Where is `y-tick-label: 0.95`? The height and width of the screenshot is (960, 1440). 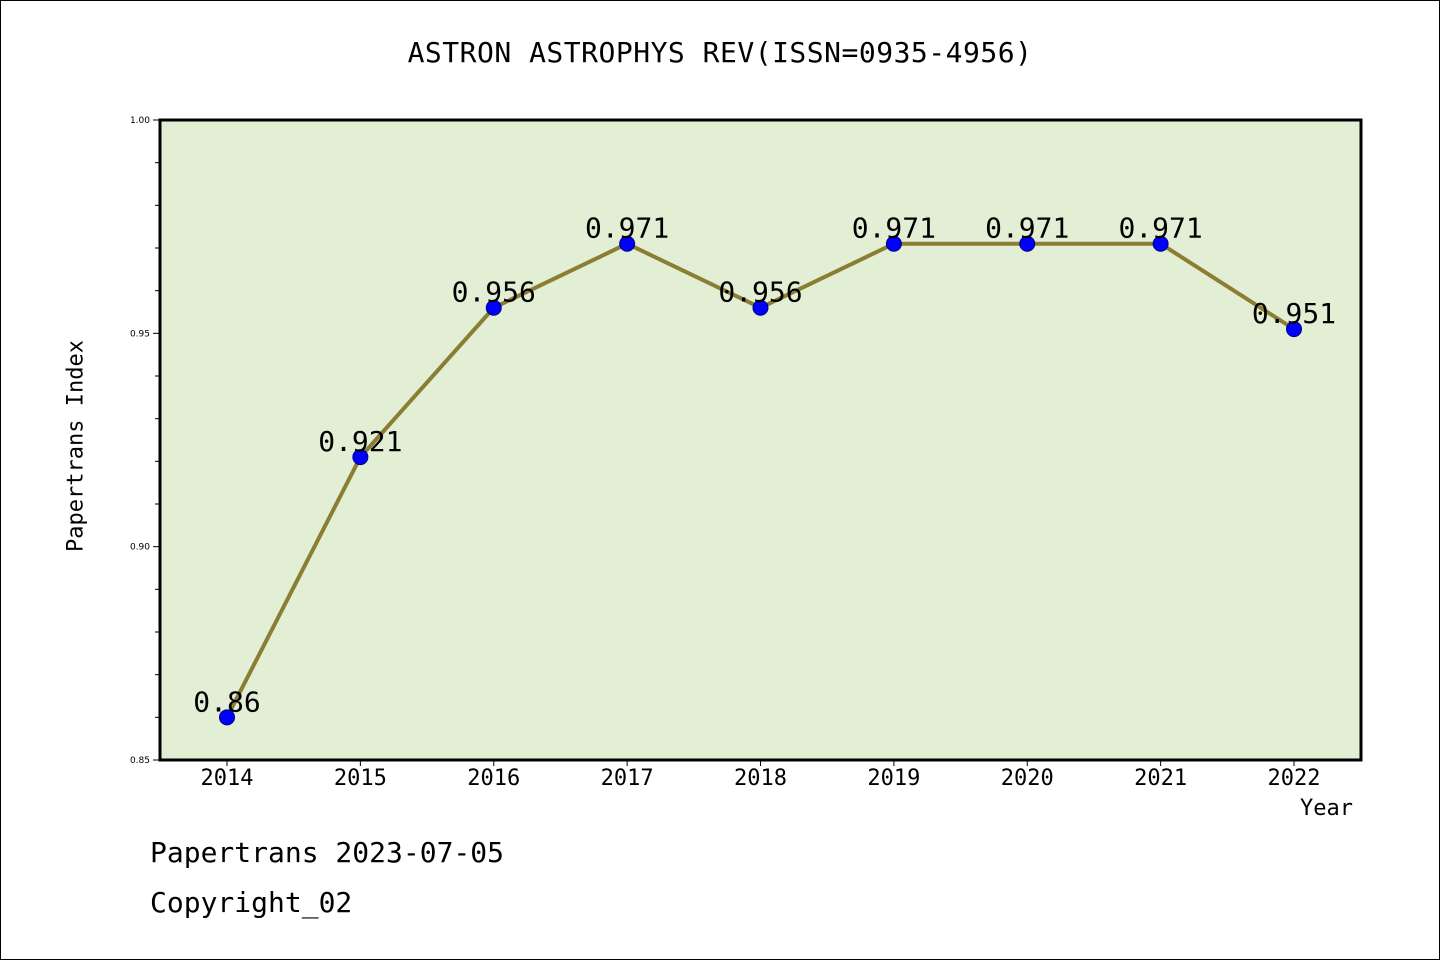
y-tick-label: 0.95 is located at coordinates (140, 334).